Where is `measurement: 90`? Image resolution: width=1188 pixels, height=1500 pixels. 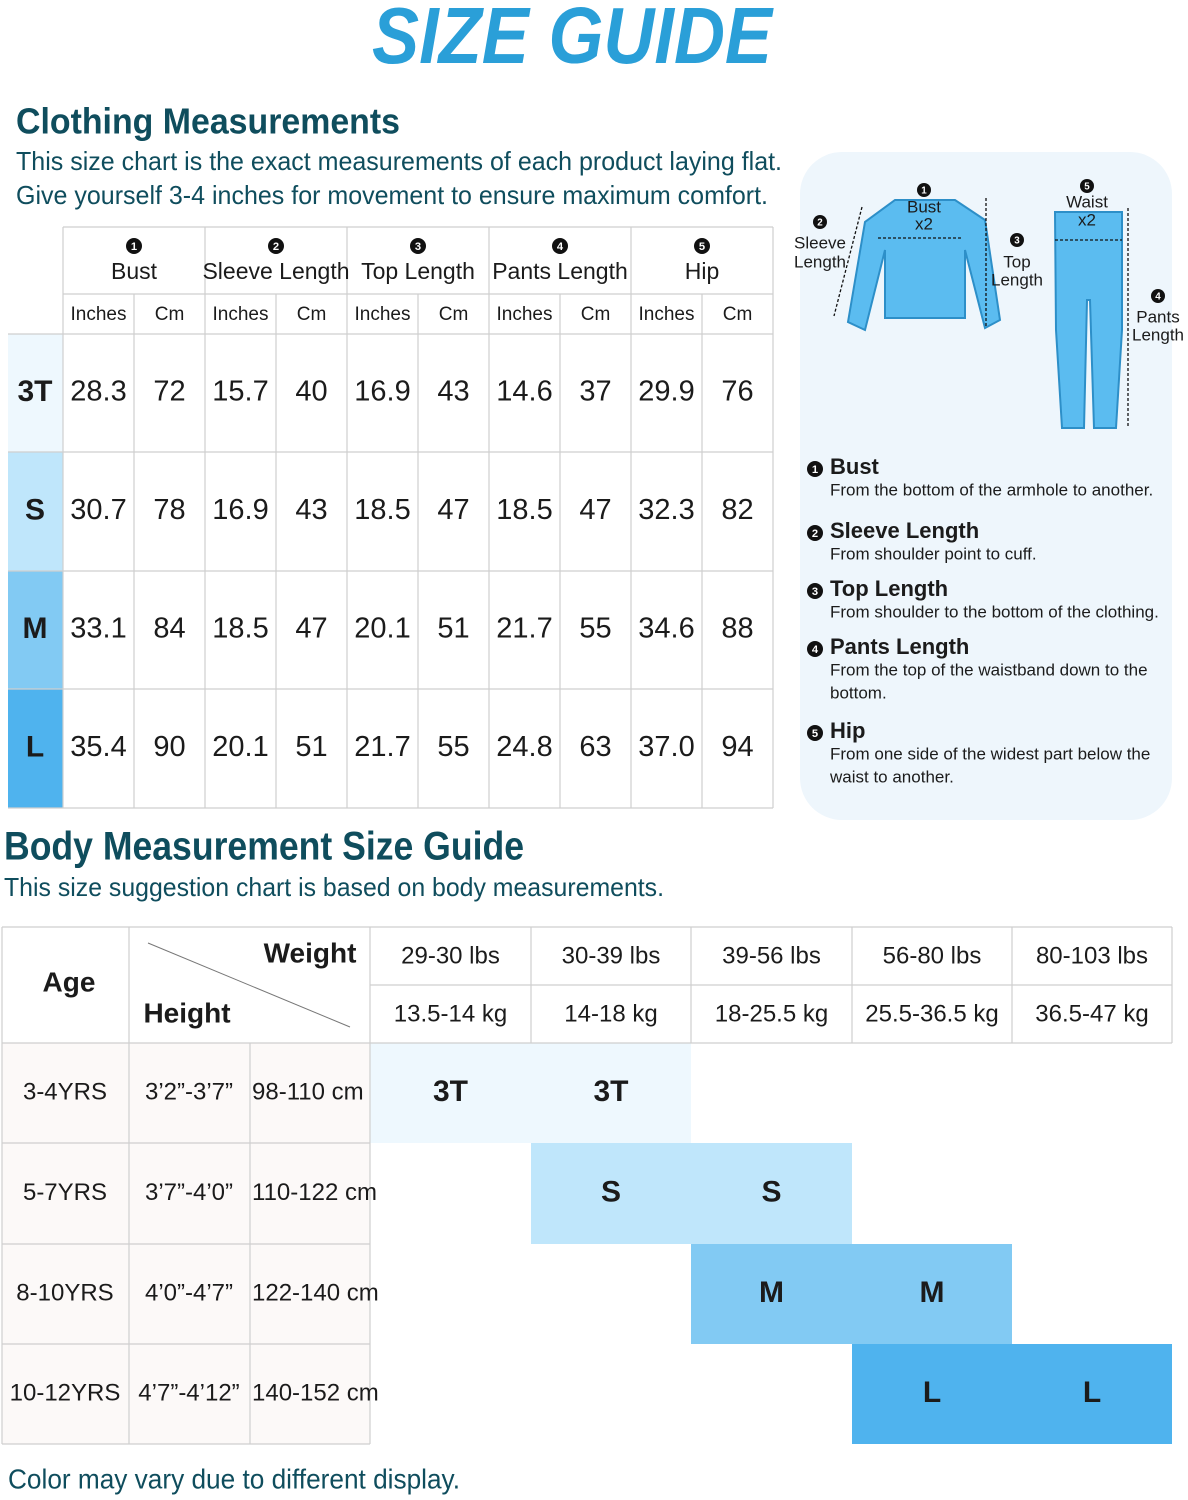
measurement: 90 is located at coordinates (169, 747).